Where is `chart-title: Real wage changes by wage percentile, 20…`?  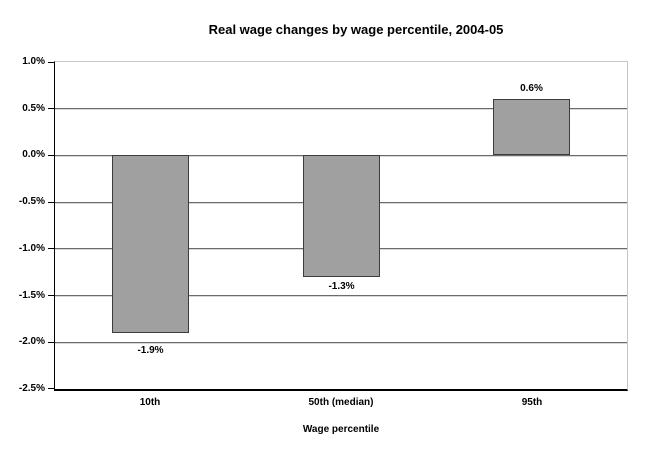 chart-title: Real wage changes by wage percentile, 20… is located at coordinates (356, 29).